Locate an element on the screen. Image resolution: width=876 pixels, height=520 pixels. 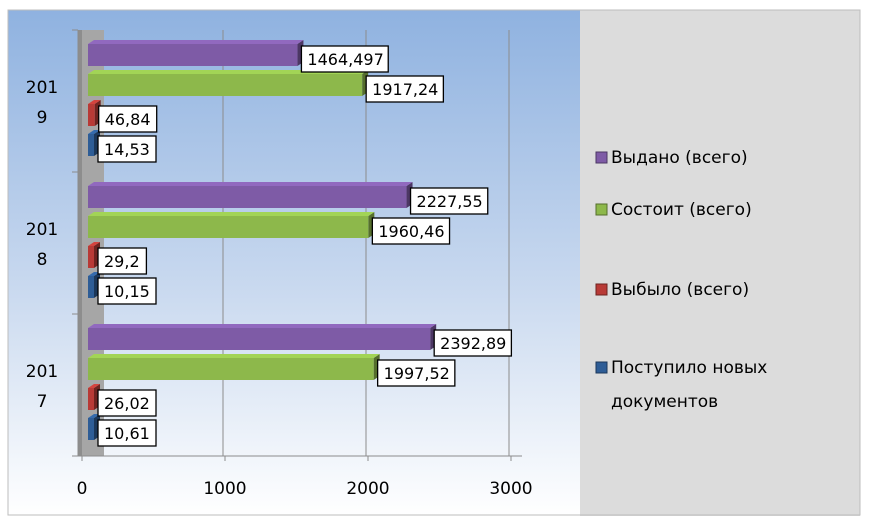
data-label: 46,84 is located at coordinates (128, 119).